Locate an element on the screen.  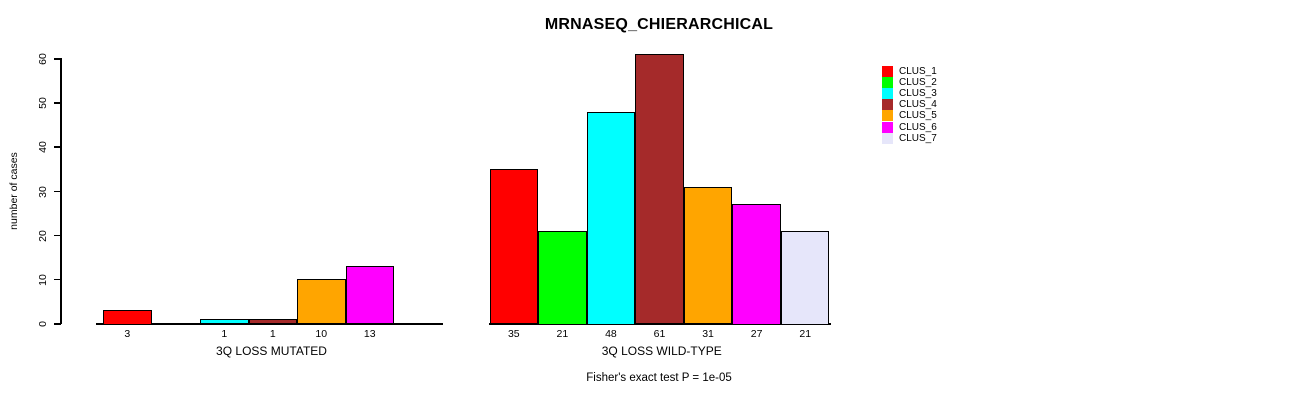
bar-value-label: 31 is located at coordinates (708, 334).